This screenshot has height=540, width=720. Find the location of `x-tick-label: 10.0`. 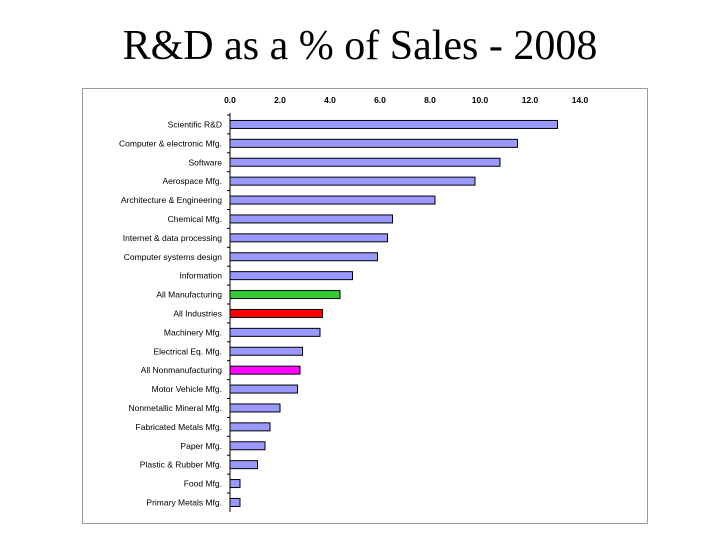

x-tick-label: 10.0 is located at coordinates (480, 100).